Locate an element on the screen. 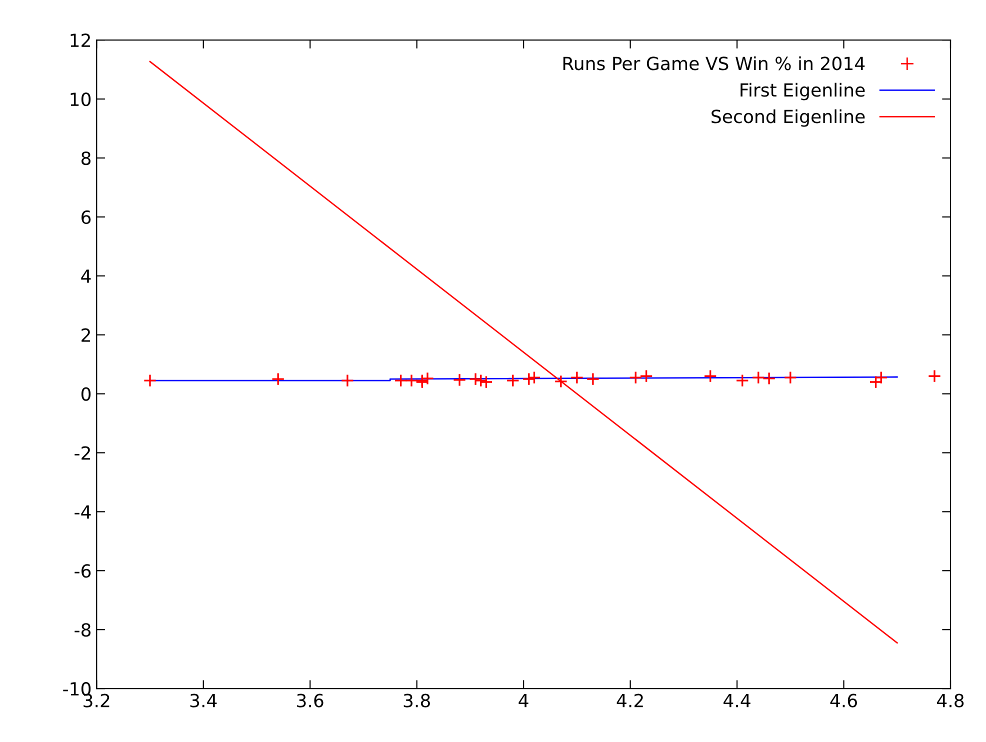 The width and height of the screenshot is (986, 742). x-tick-label: 4.2 is located at coordinates (629, 701).